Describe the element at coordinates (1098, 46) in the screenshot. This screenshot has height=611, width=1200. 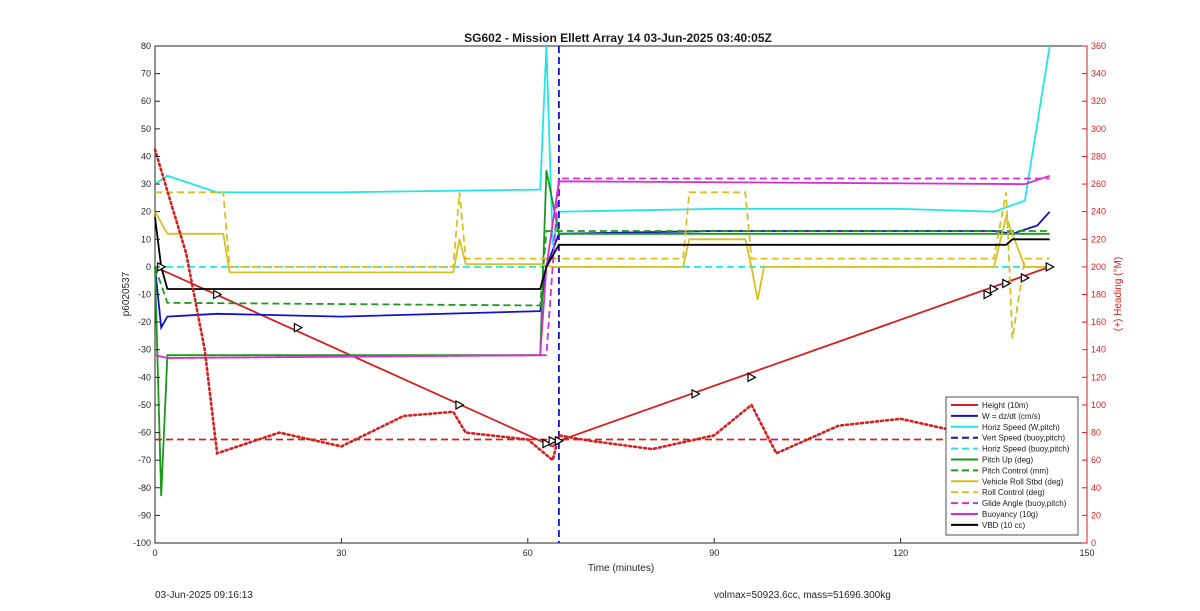
I see `y2-tick-label: 360` at that location.